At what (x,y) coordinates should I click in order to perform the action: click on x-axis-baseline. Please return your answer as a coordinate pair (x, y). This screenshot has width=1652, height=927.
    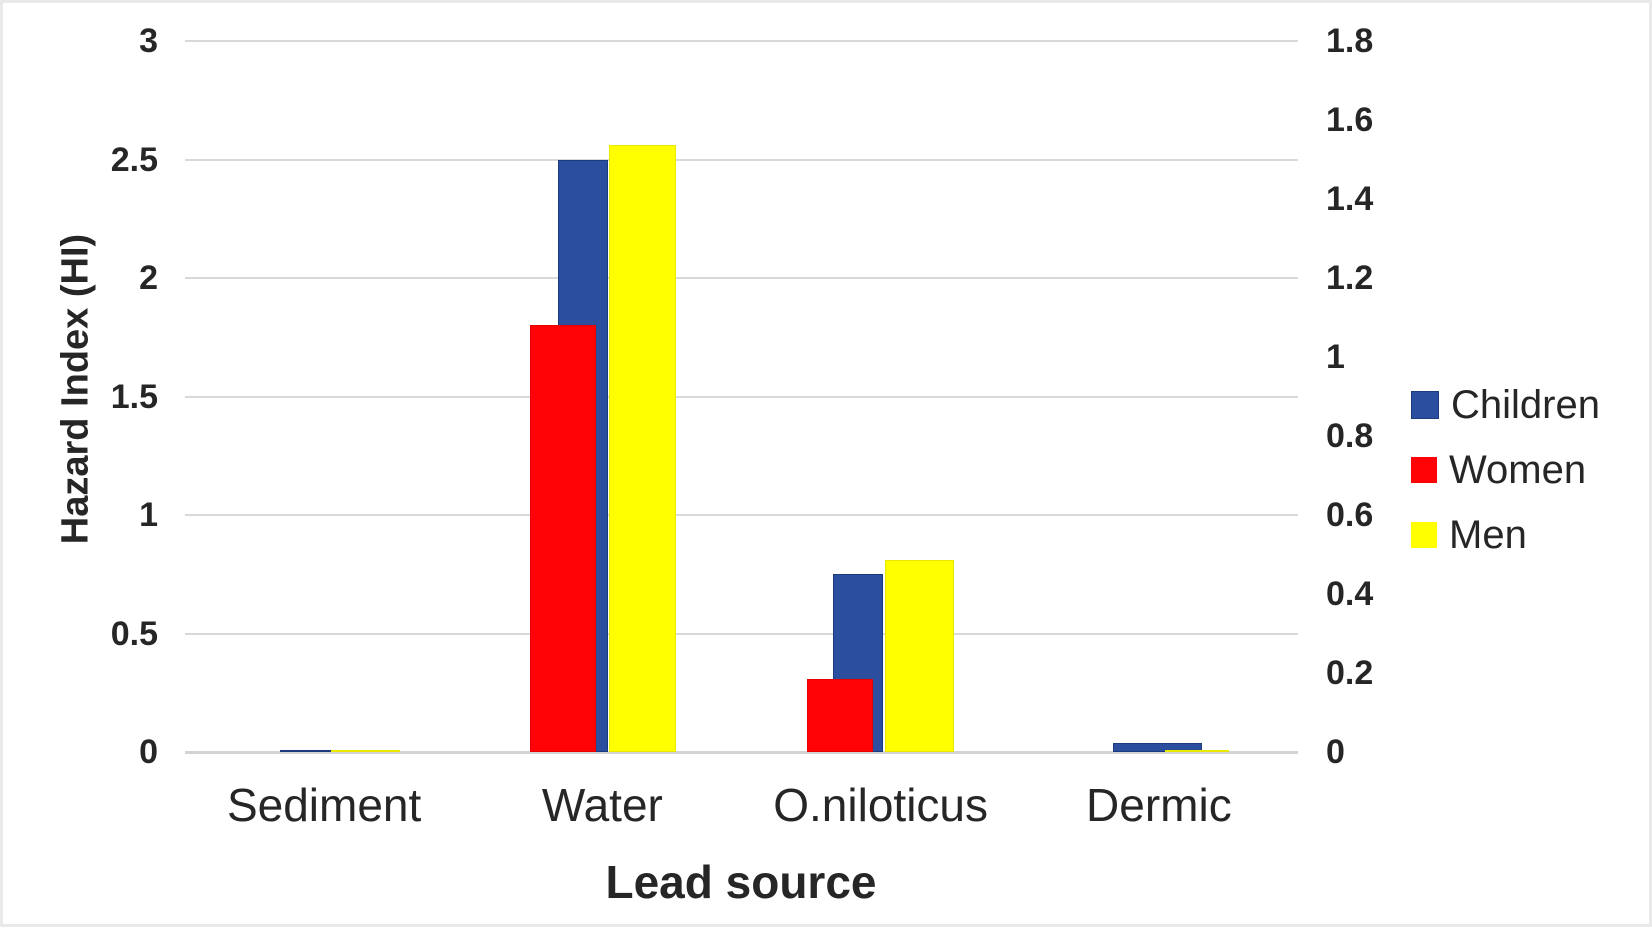
    Looking at the image, I should click on (741, 752).